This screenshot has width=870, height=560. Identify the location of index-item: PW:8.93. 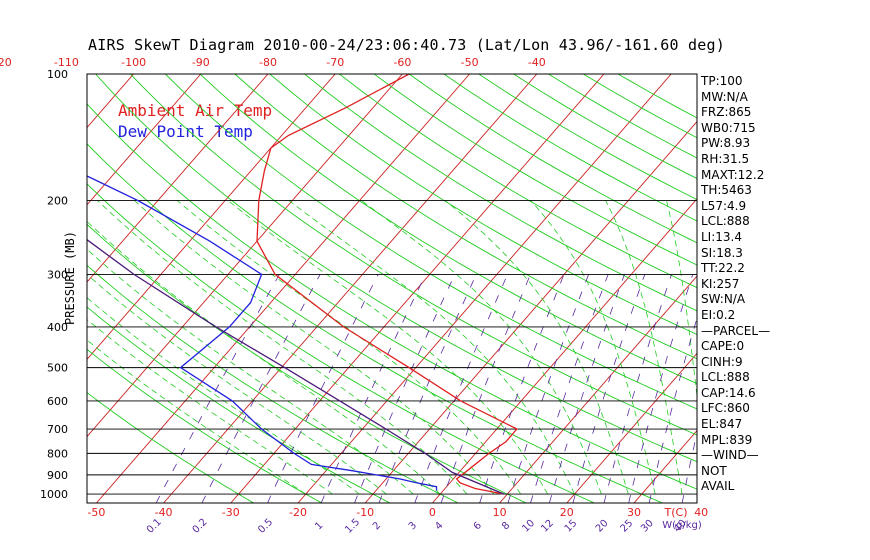
(726, 143).